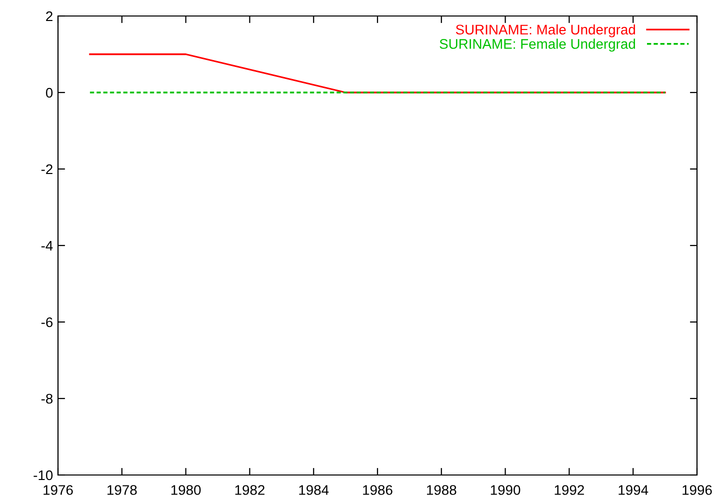 This screenshot has width=720, height=504. I want to click on x-tick-label: 1992, so click(569, 490).